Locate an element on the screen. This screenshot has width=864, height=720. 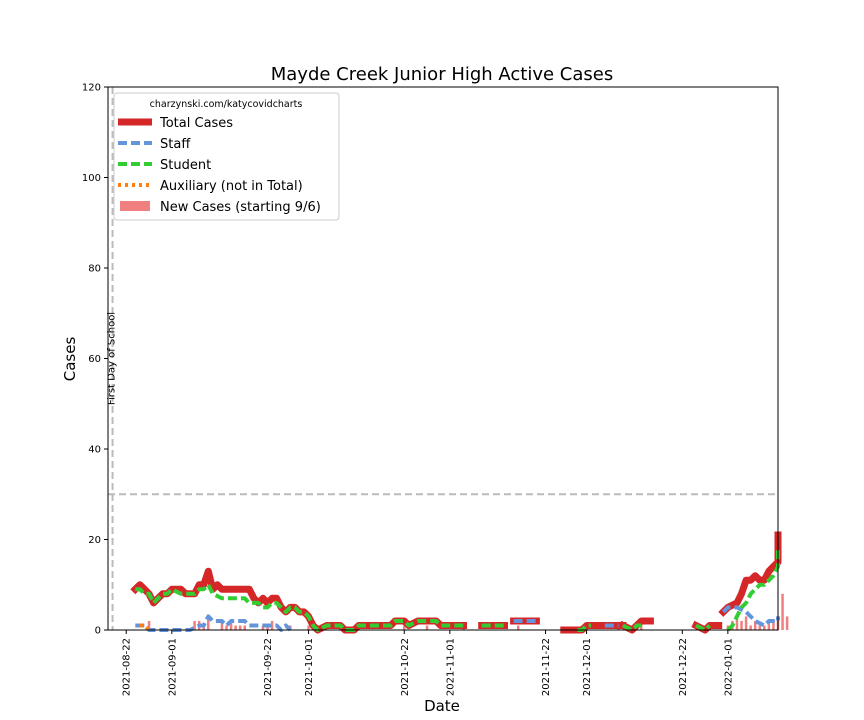
x-tick-label: 2021-09-22 is located at coordinates (268, 667).